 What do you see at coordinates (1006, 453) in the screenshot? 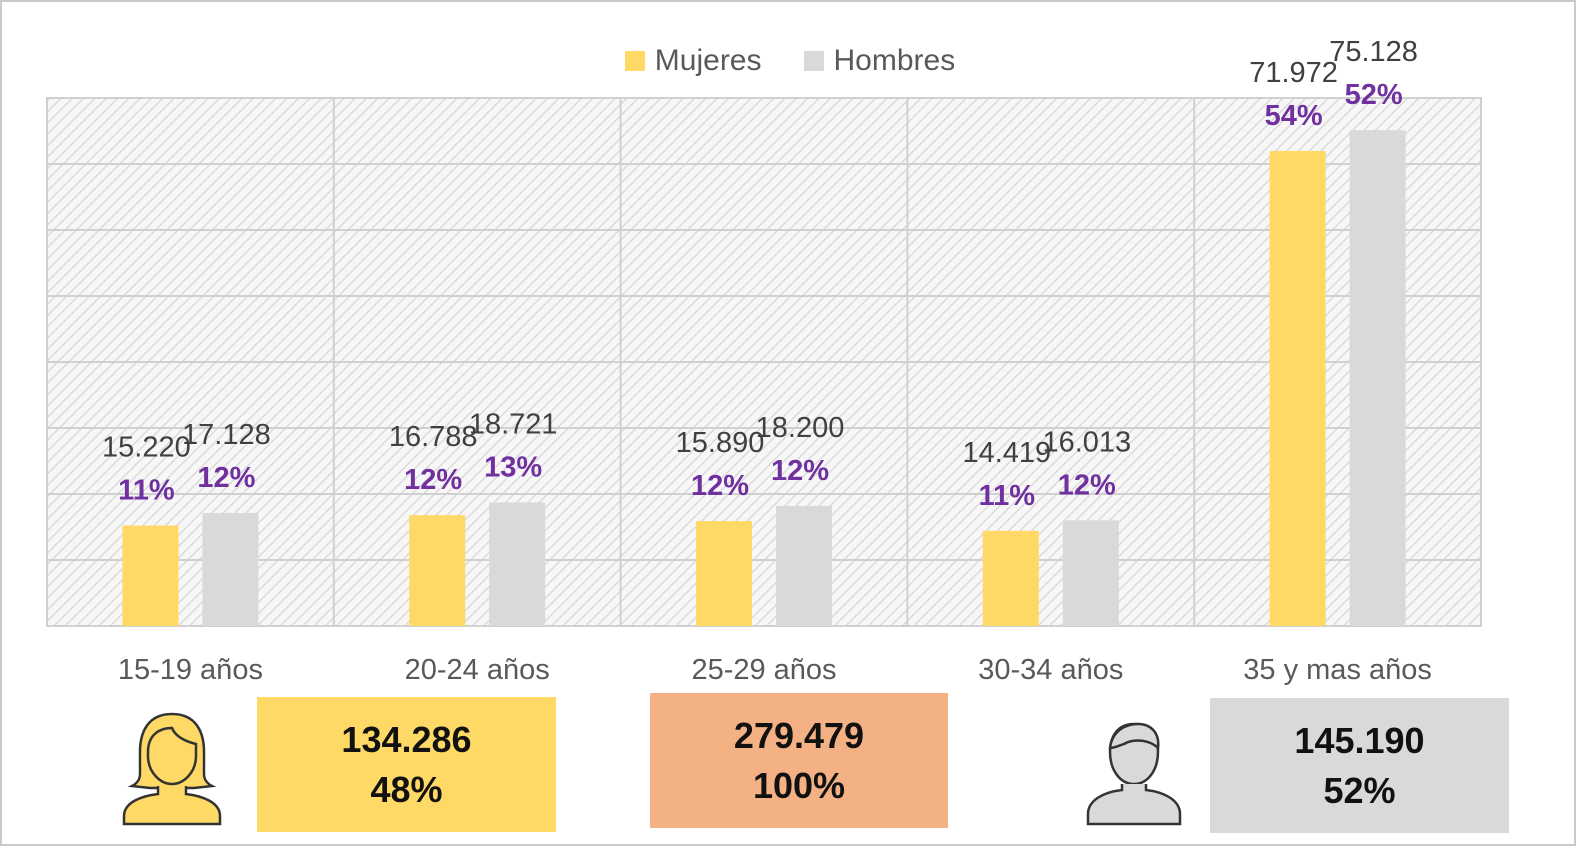
I see `value-label: 14.419` at bounding box center [1006, 453].